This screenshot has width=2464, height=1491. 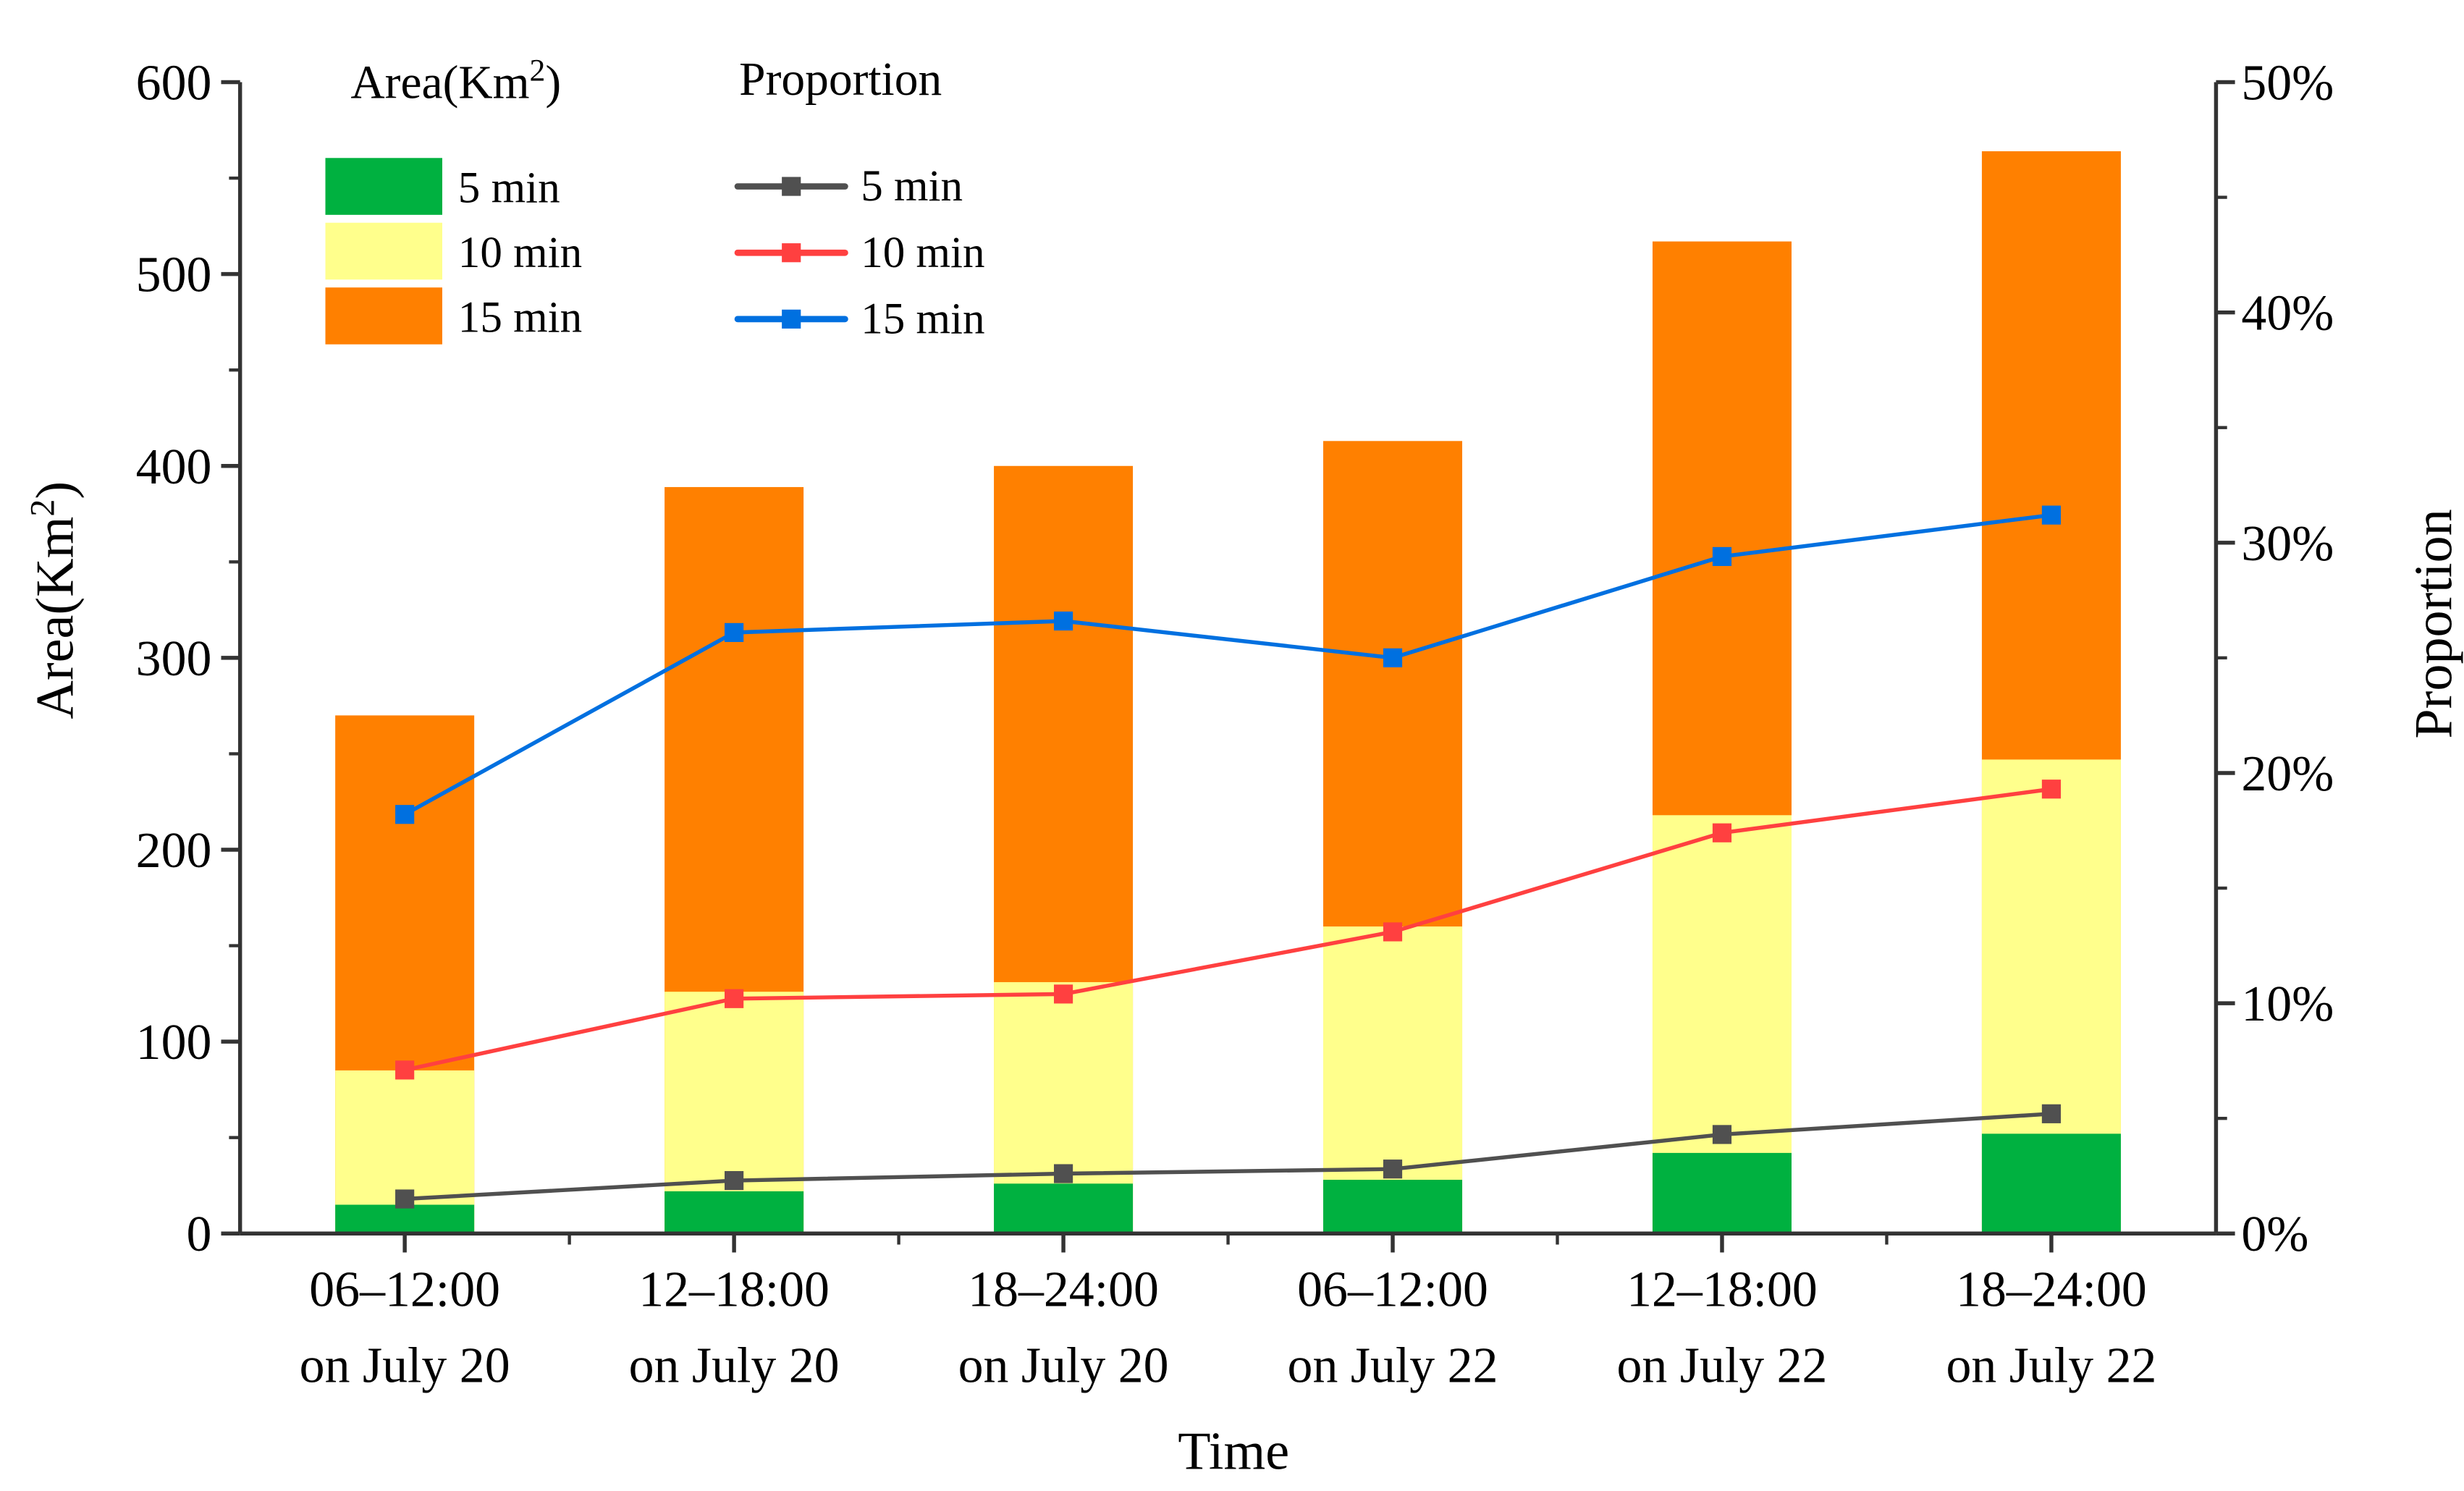 What do you see at coordinates (1233, 1452) in the screenshot?
I see `x-axis-title: Time` at bounding box center [1233, 1452].